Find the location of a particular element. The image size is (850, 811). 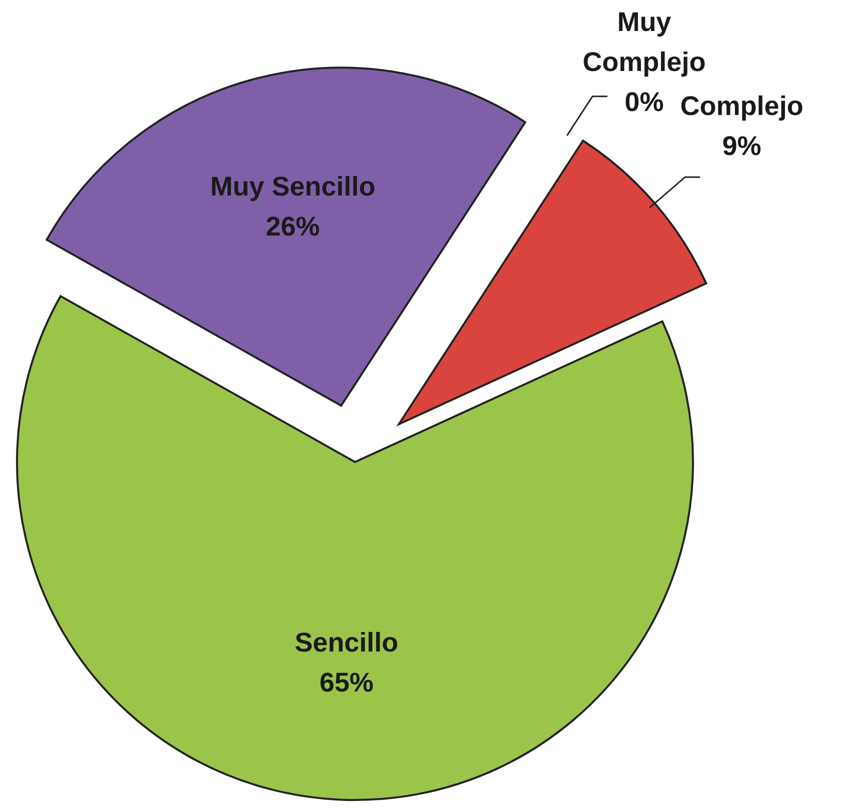

slice-label: Muy Sencillo is located at coordinates (293, 187).